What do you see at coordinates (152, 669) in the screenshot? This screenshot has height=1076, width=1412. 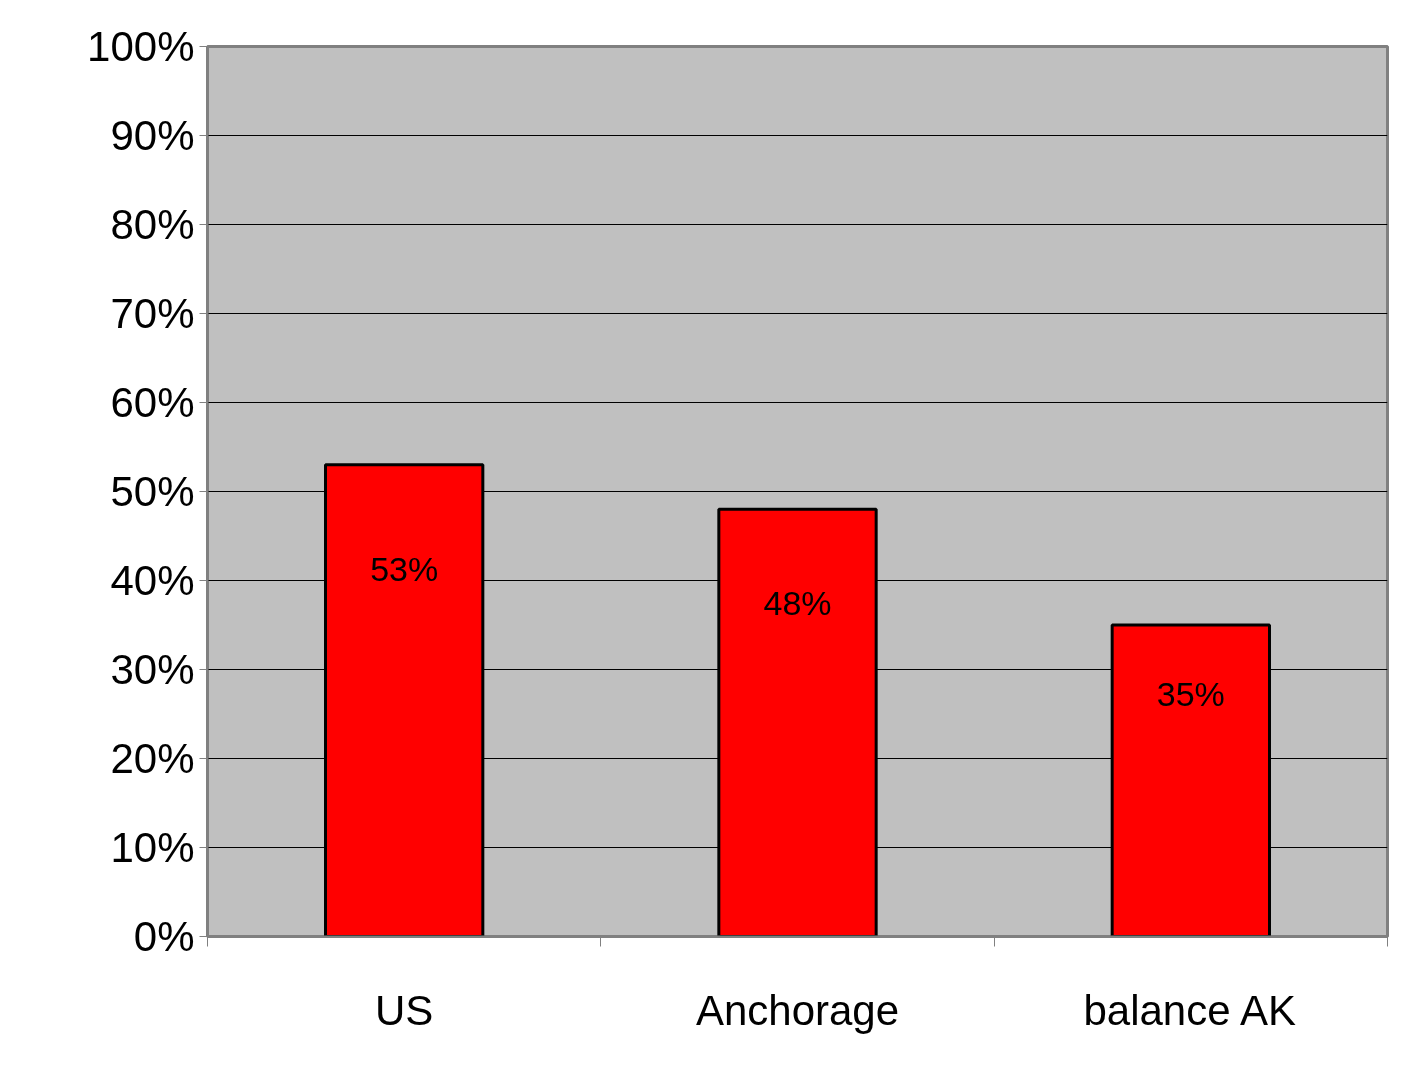 I see `y-tick-label: 30%` at bounding box center [152, 669].